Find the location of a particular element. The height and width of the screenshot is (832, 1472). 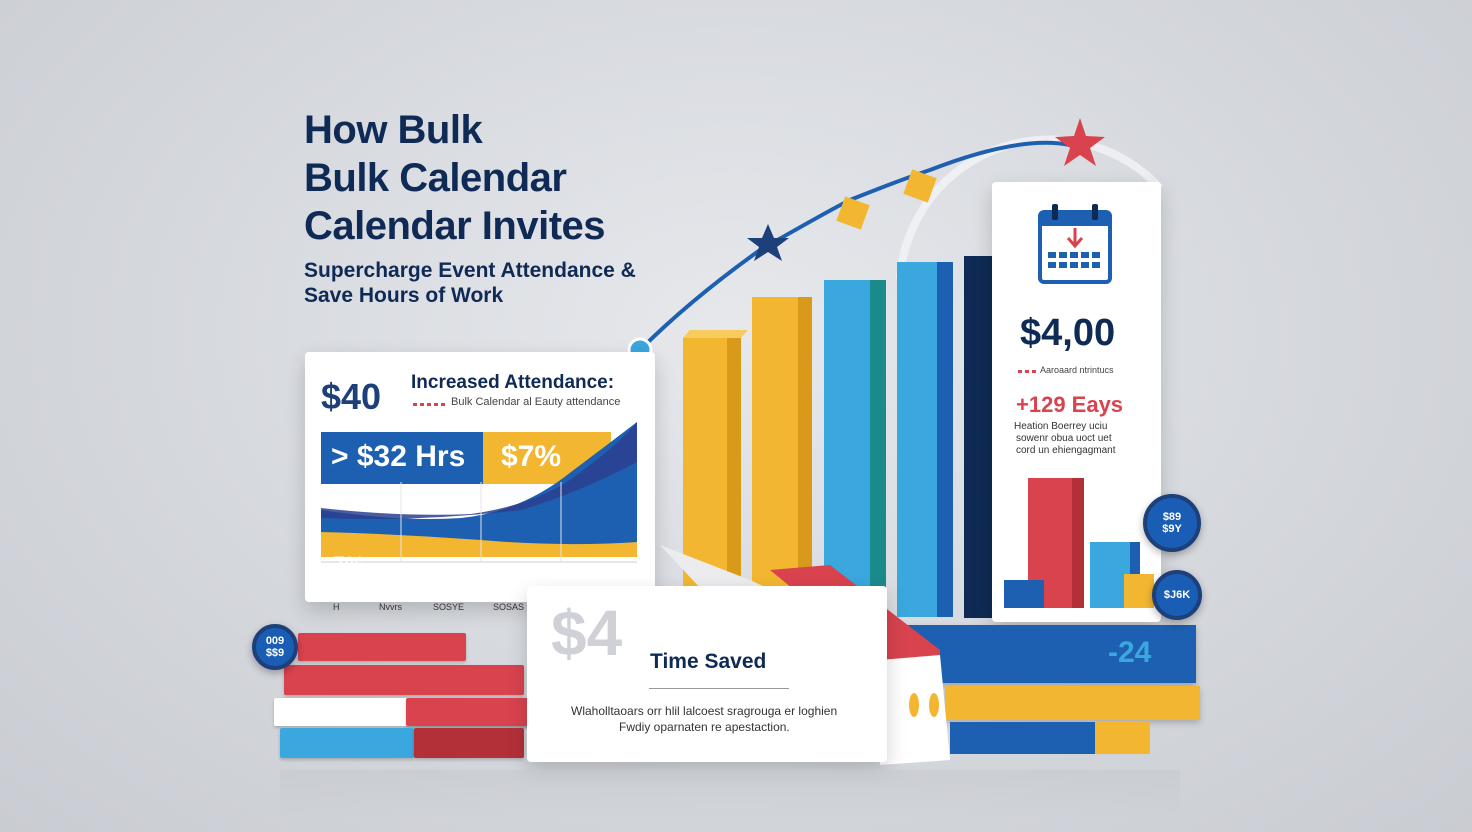

time-desc-2: Fwdiy oparnaten re apestaction. is located at coordinates (704, 727).